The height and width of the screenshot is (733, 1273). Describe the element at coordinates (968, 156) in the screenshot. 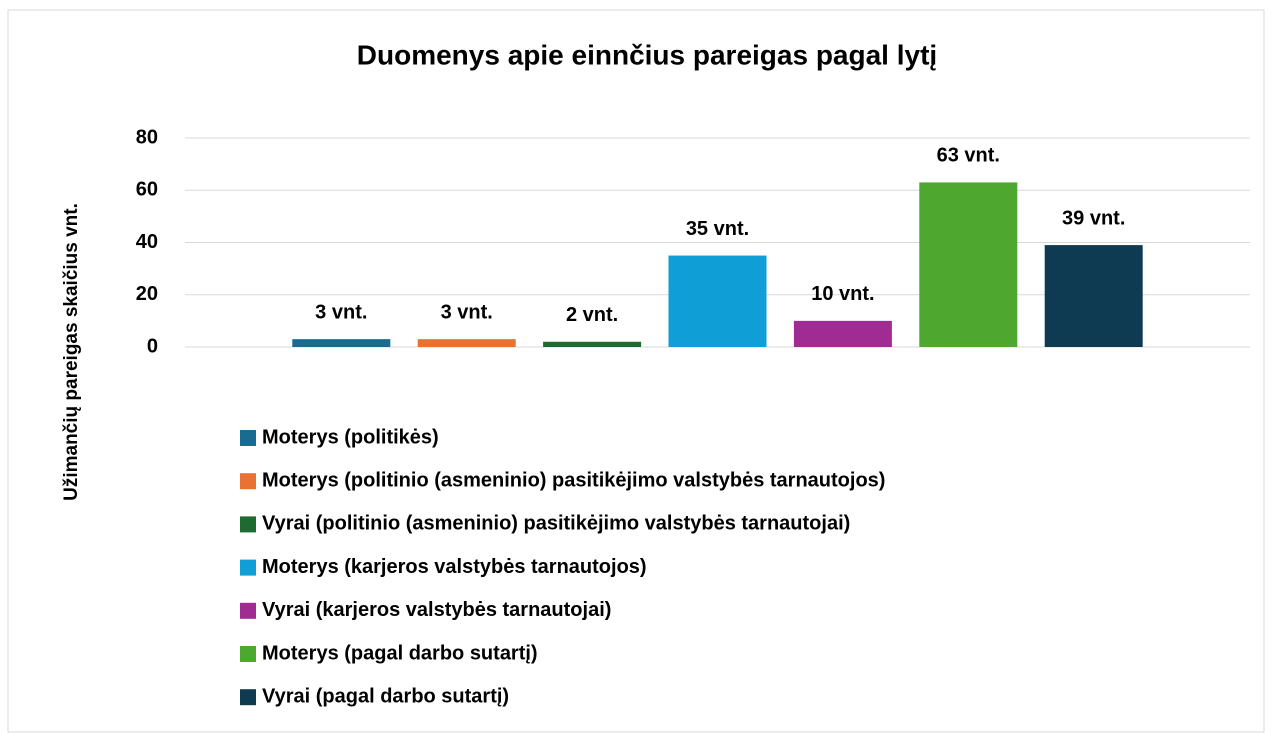

I see `data-label: 63 vnt.` at that location.